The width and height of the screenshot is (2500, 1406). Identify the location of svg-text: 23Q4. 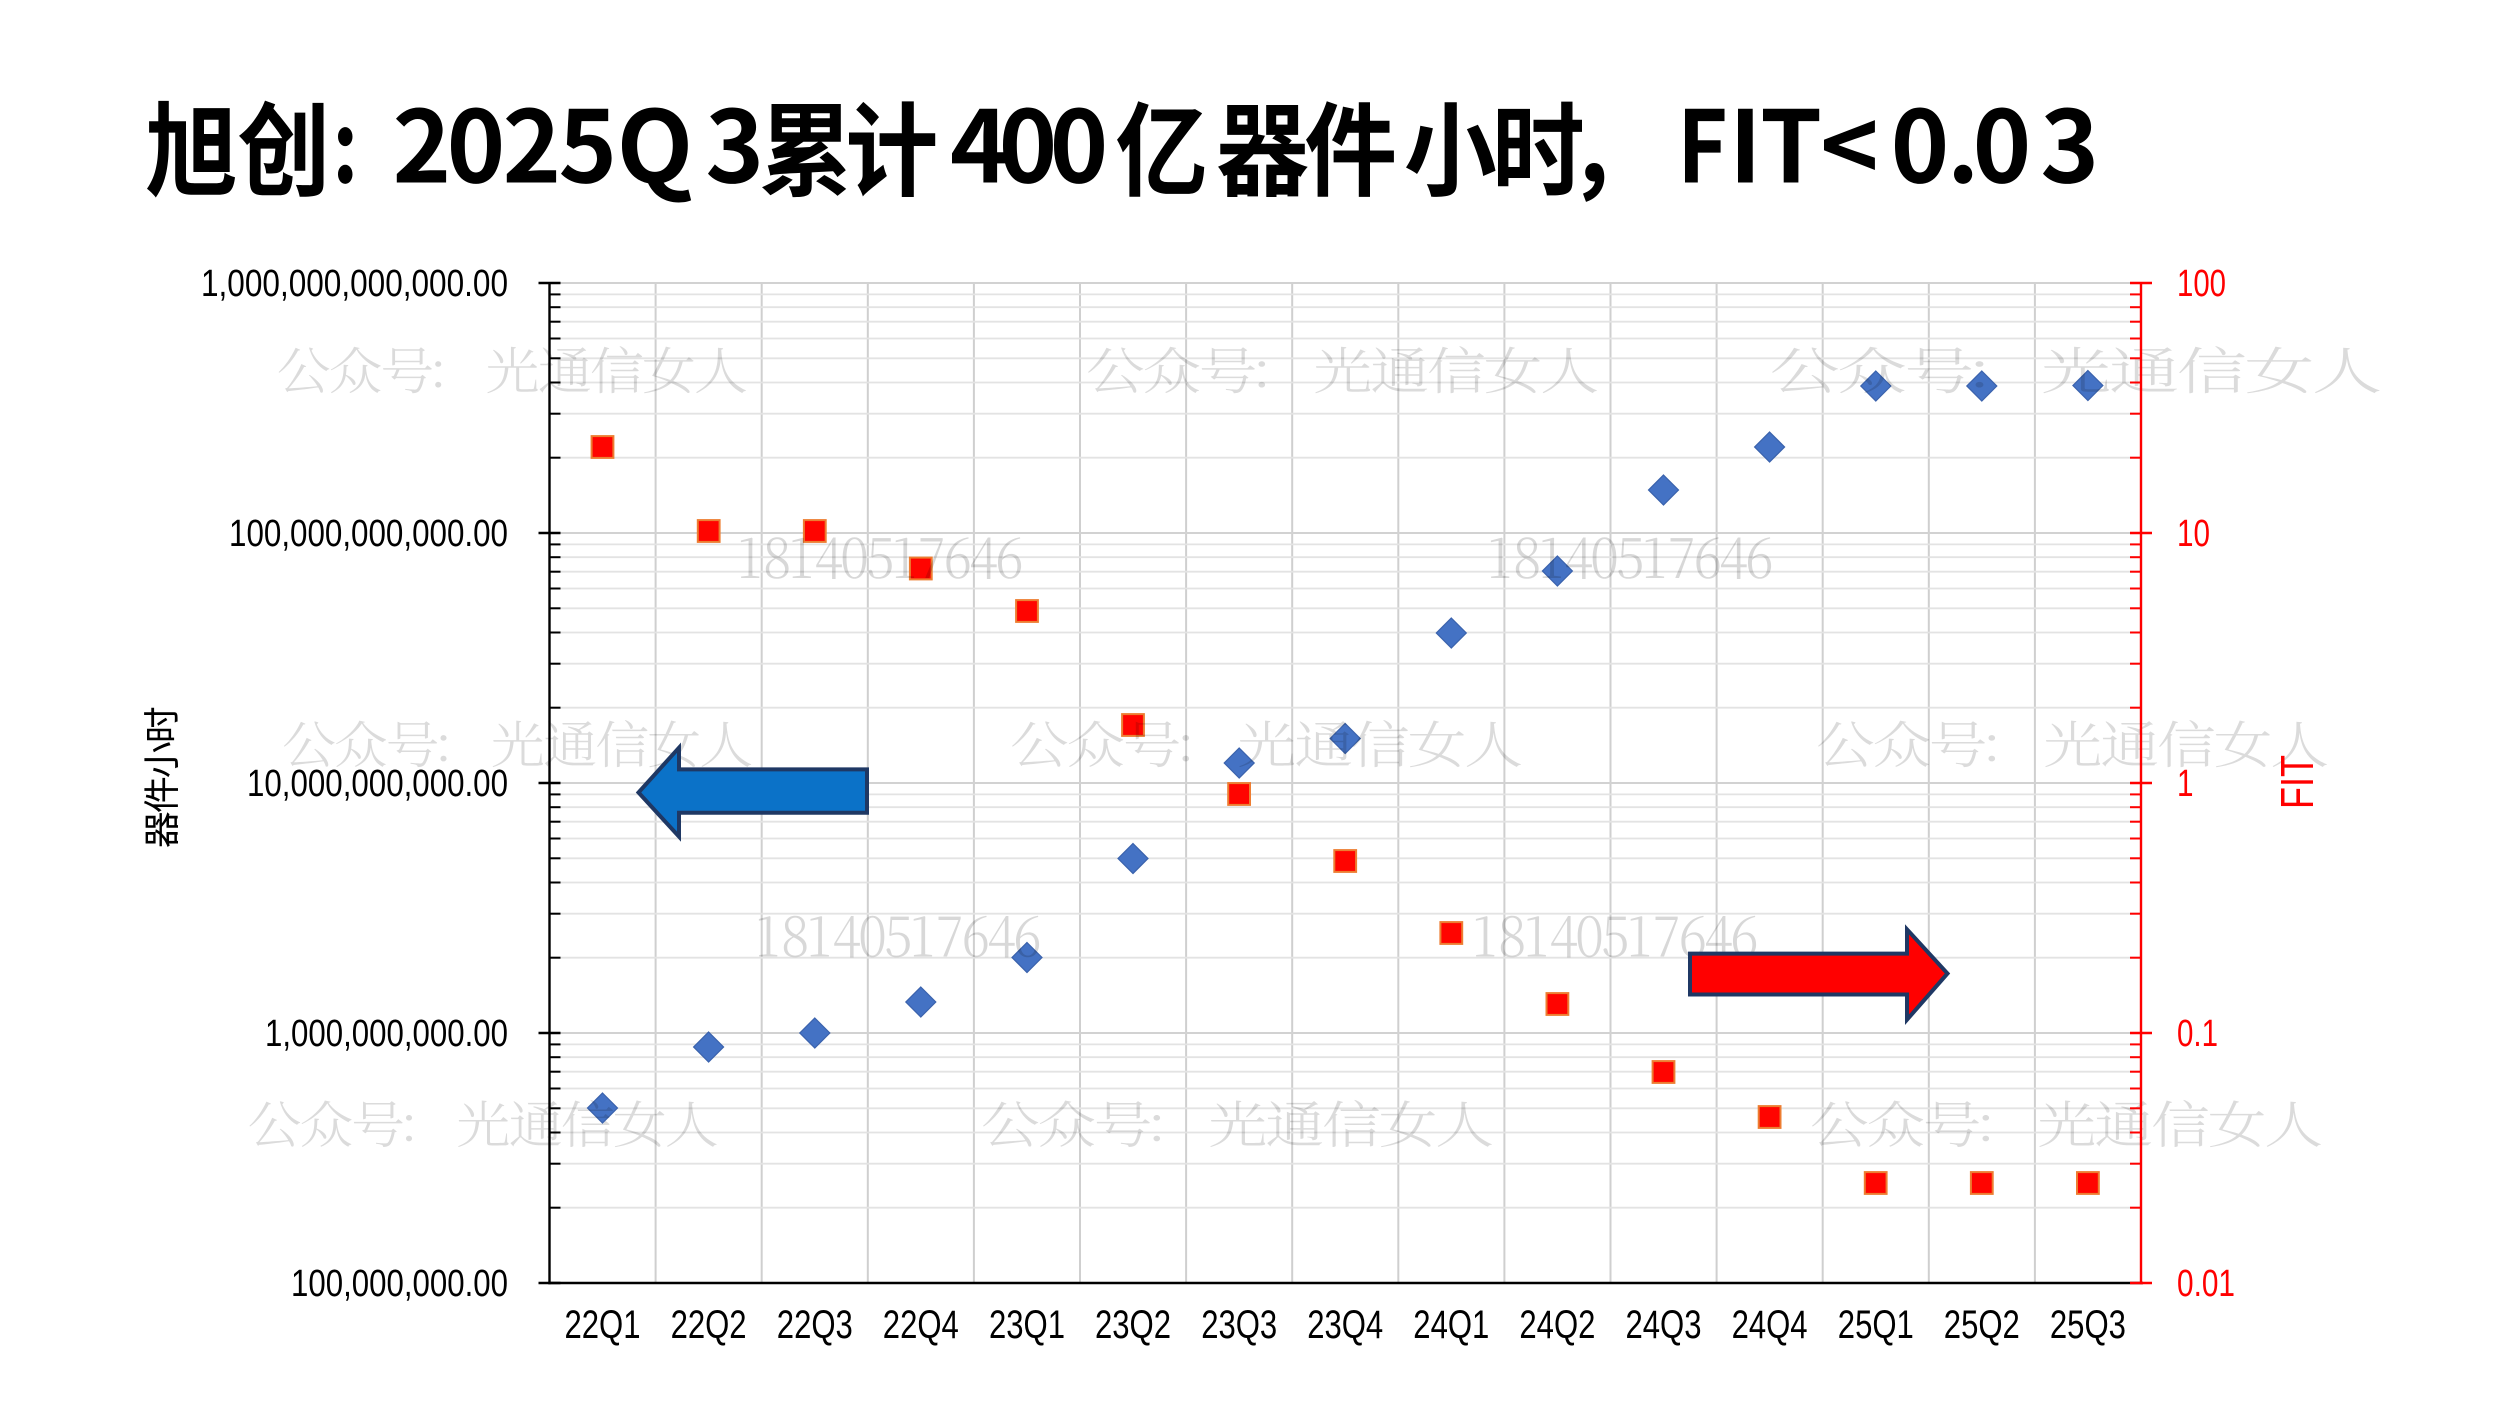
(1345, 1325).